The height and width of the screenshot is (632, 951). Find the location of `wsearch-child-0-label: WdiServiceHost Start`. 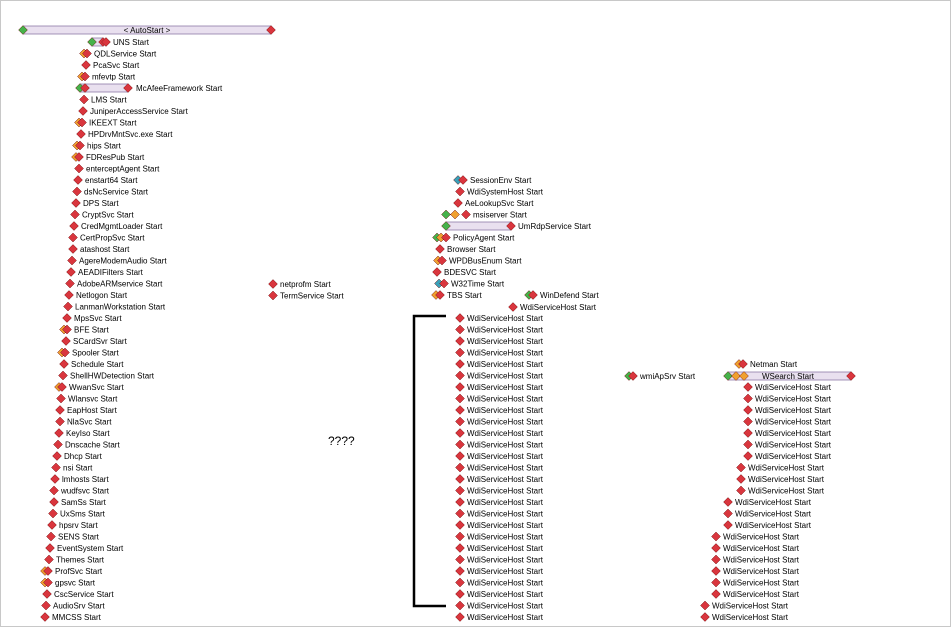

wsearch-child-0-label: WdiServiceHost Start is located at coordinates (793, 387).